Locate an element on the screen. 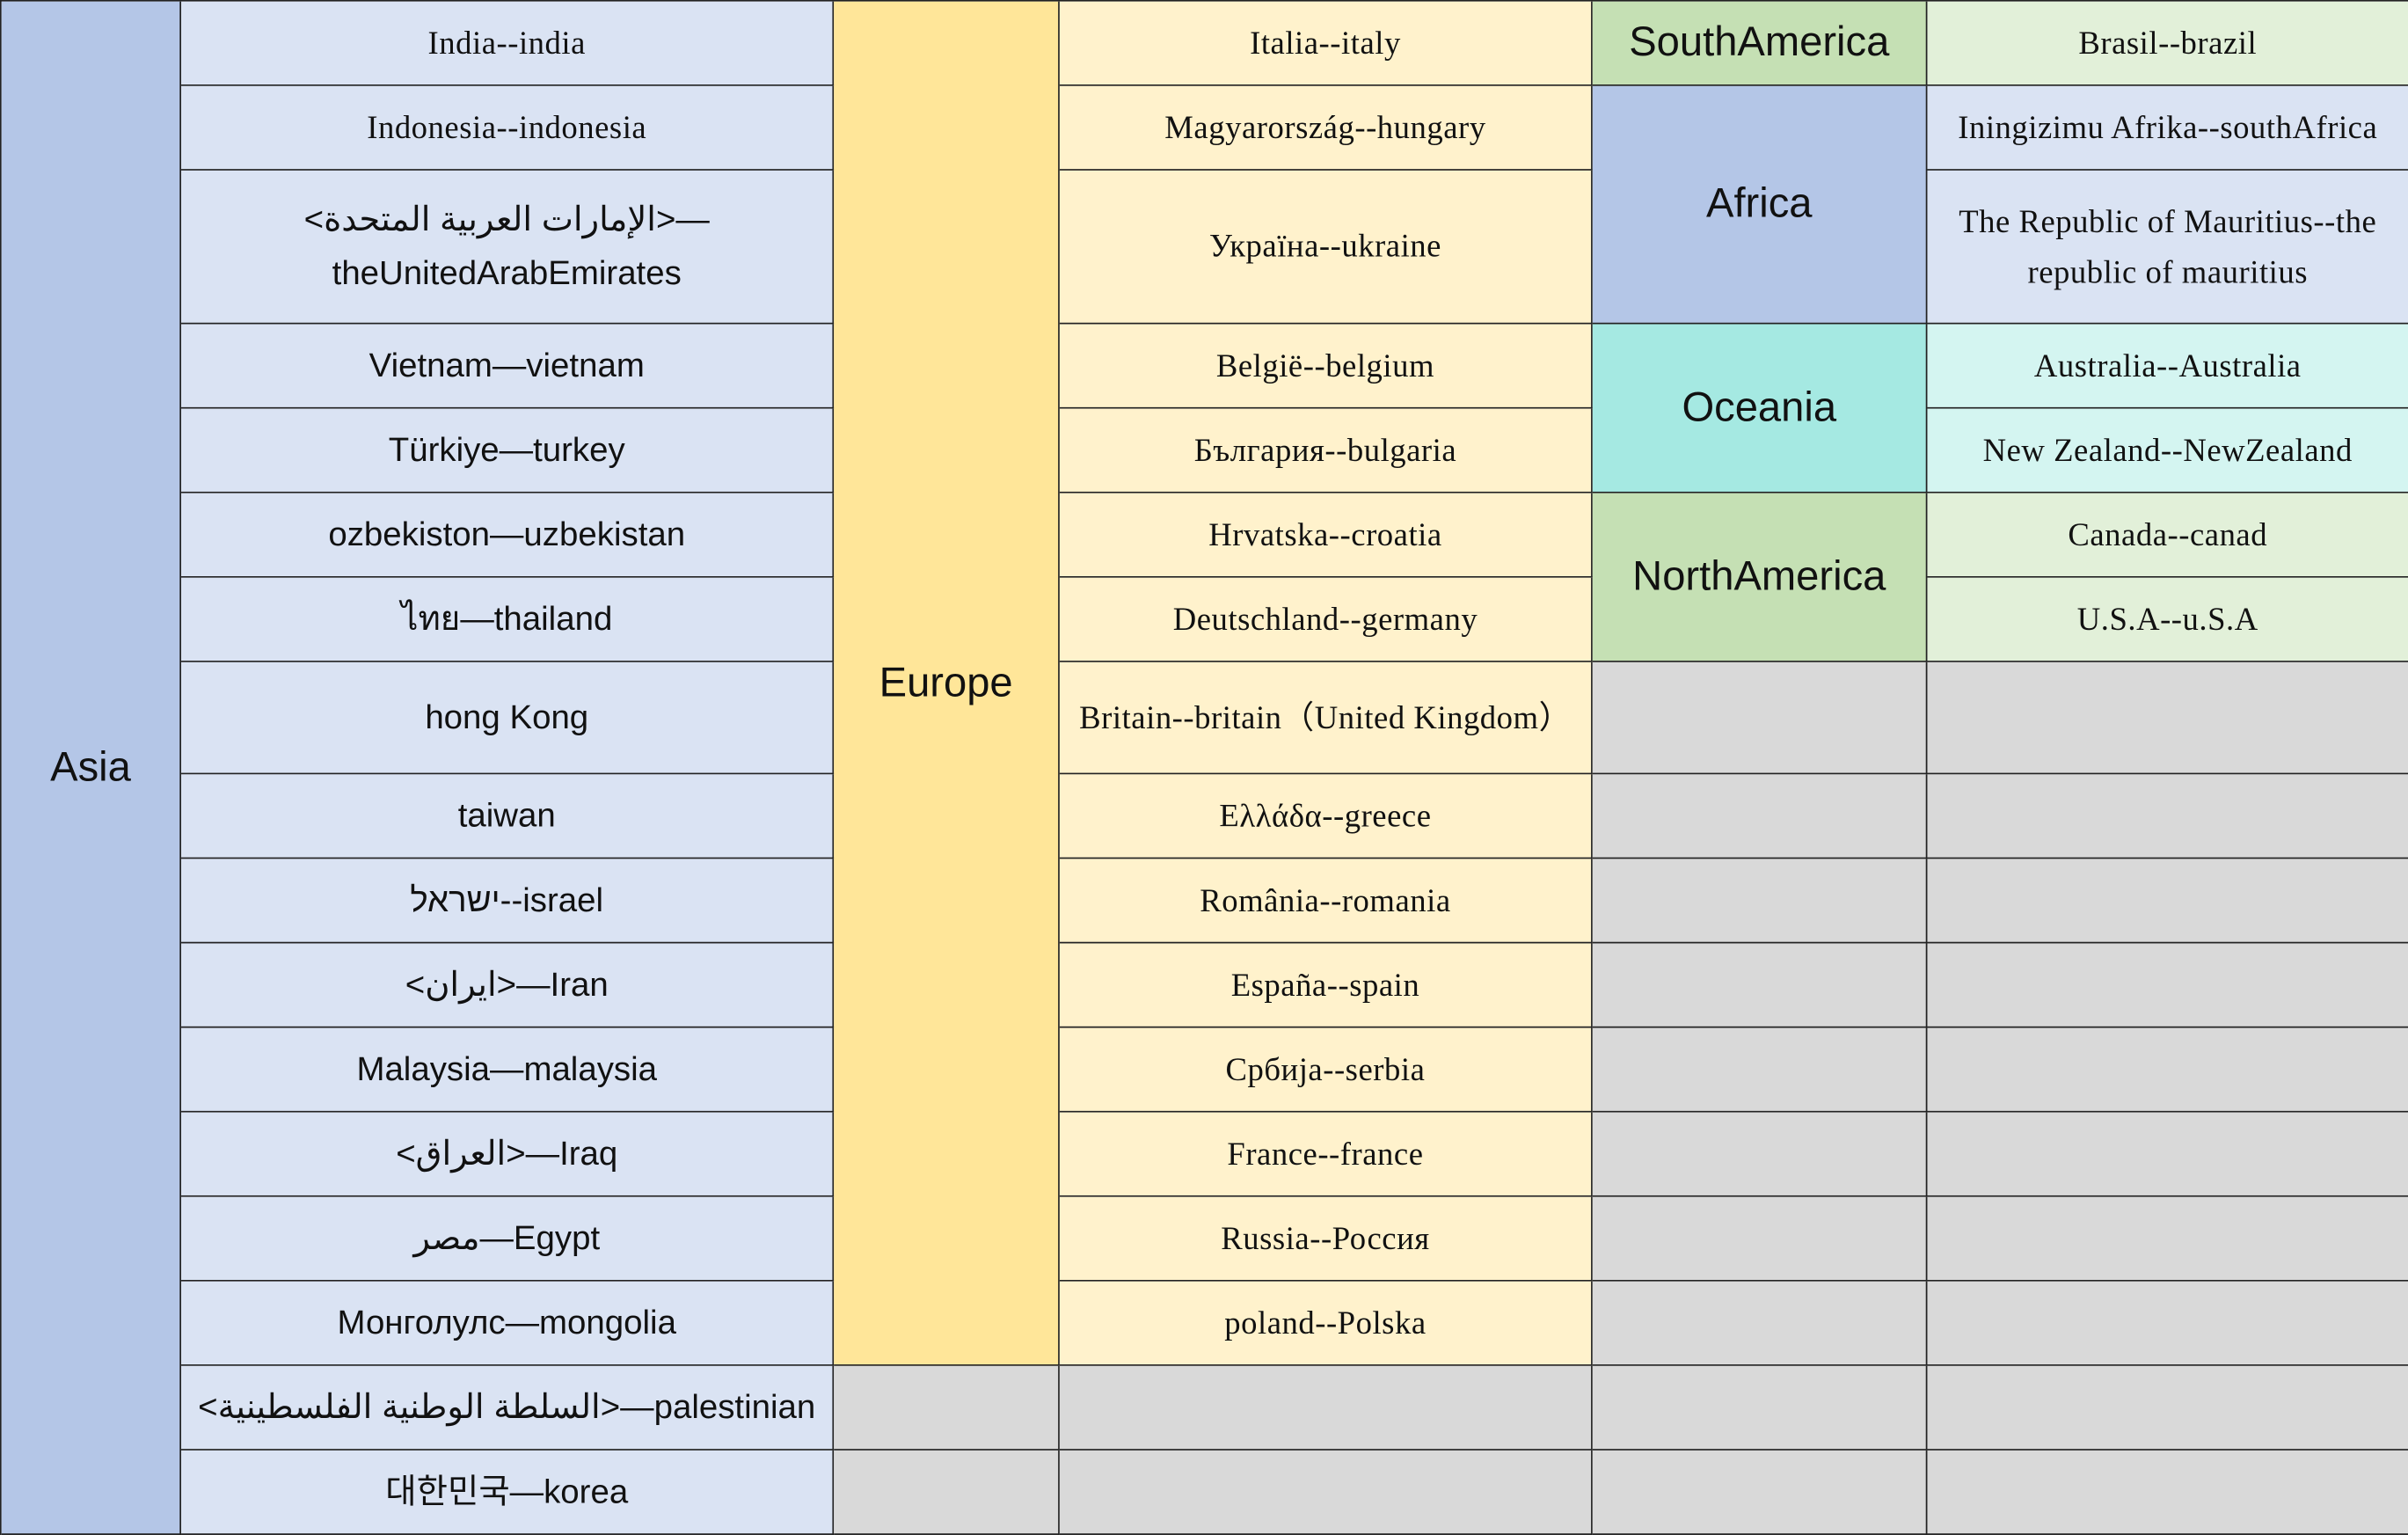  country-cell: Vietnam—vietnam is located at coordinates (508, 367).